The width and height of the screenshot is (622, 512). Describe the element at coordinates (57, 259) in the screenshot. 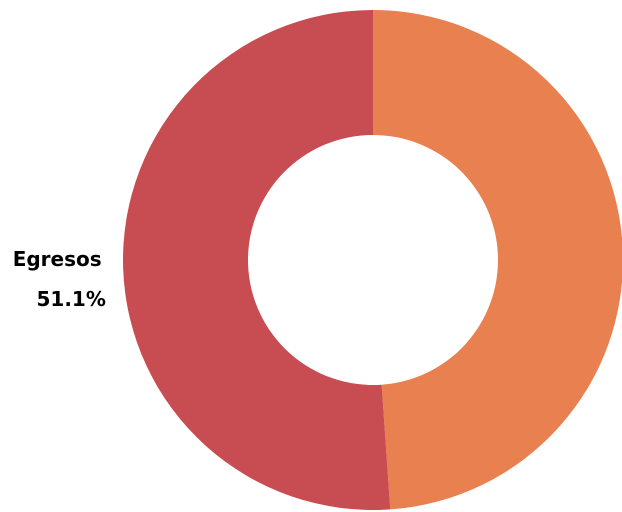

I see `slice-label: Egresos` at that location.